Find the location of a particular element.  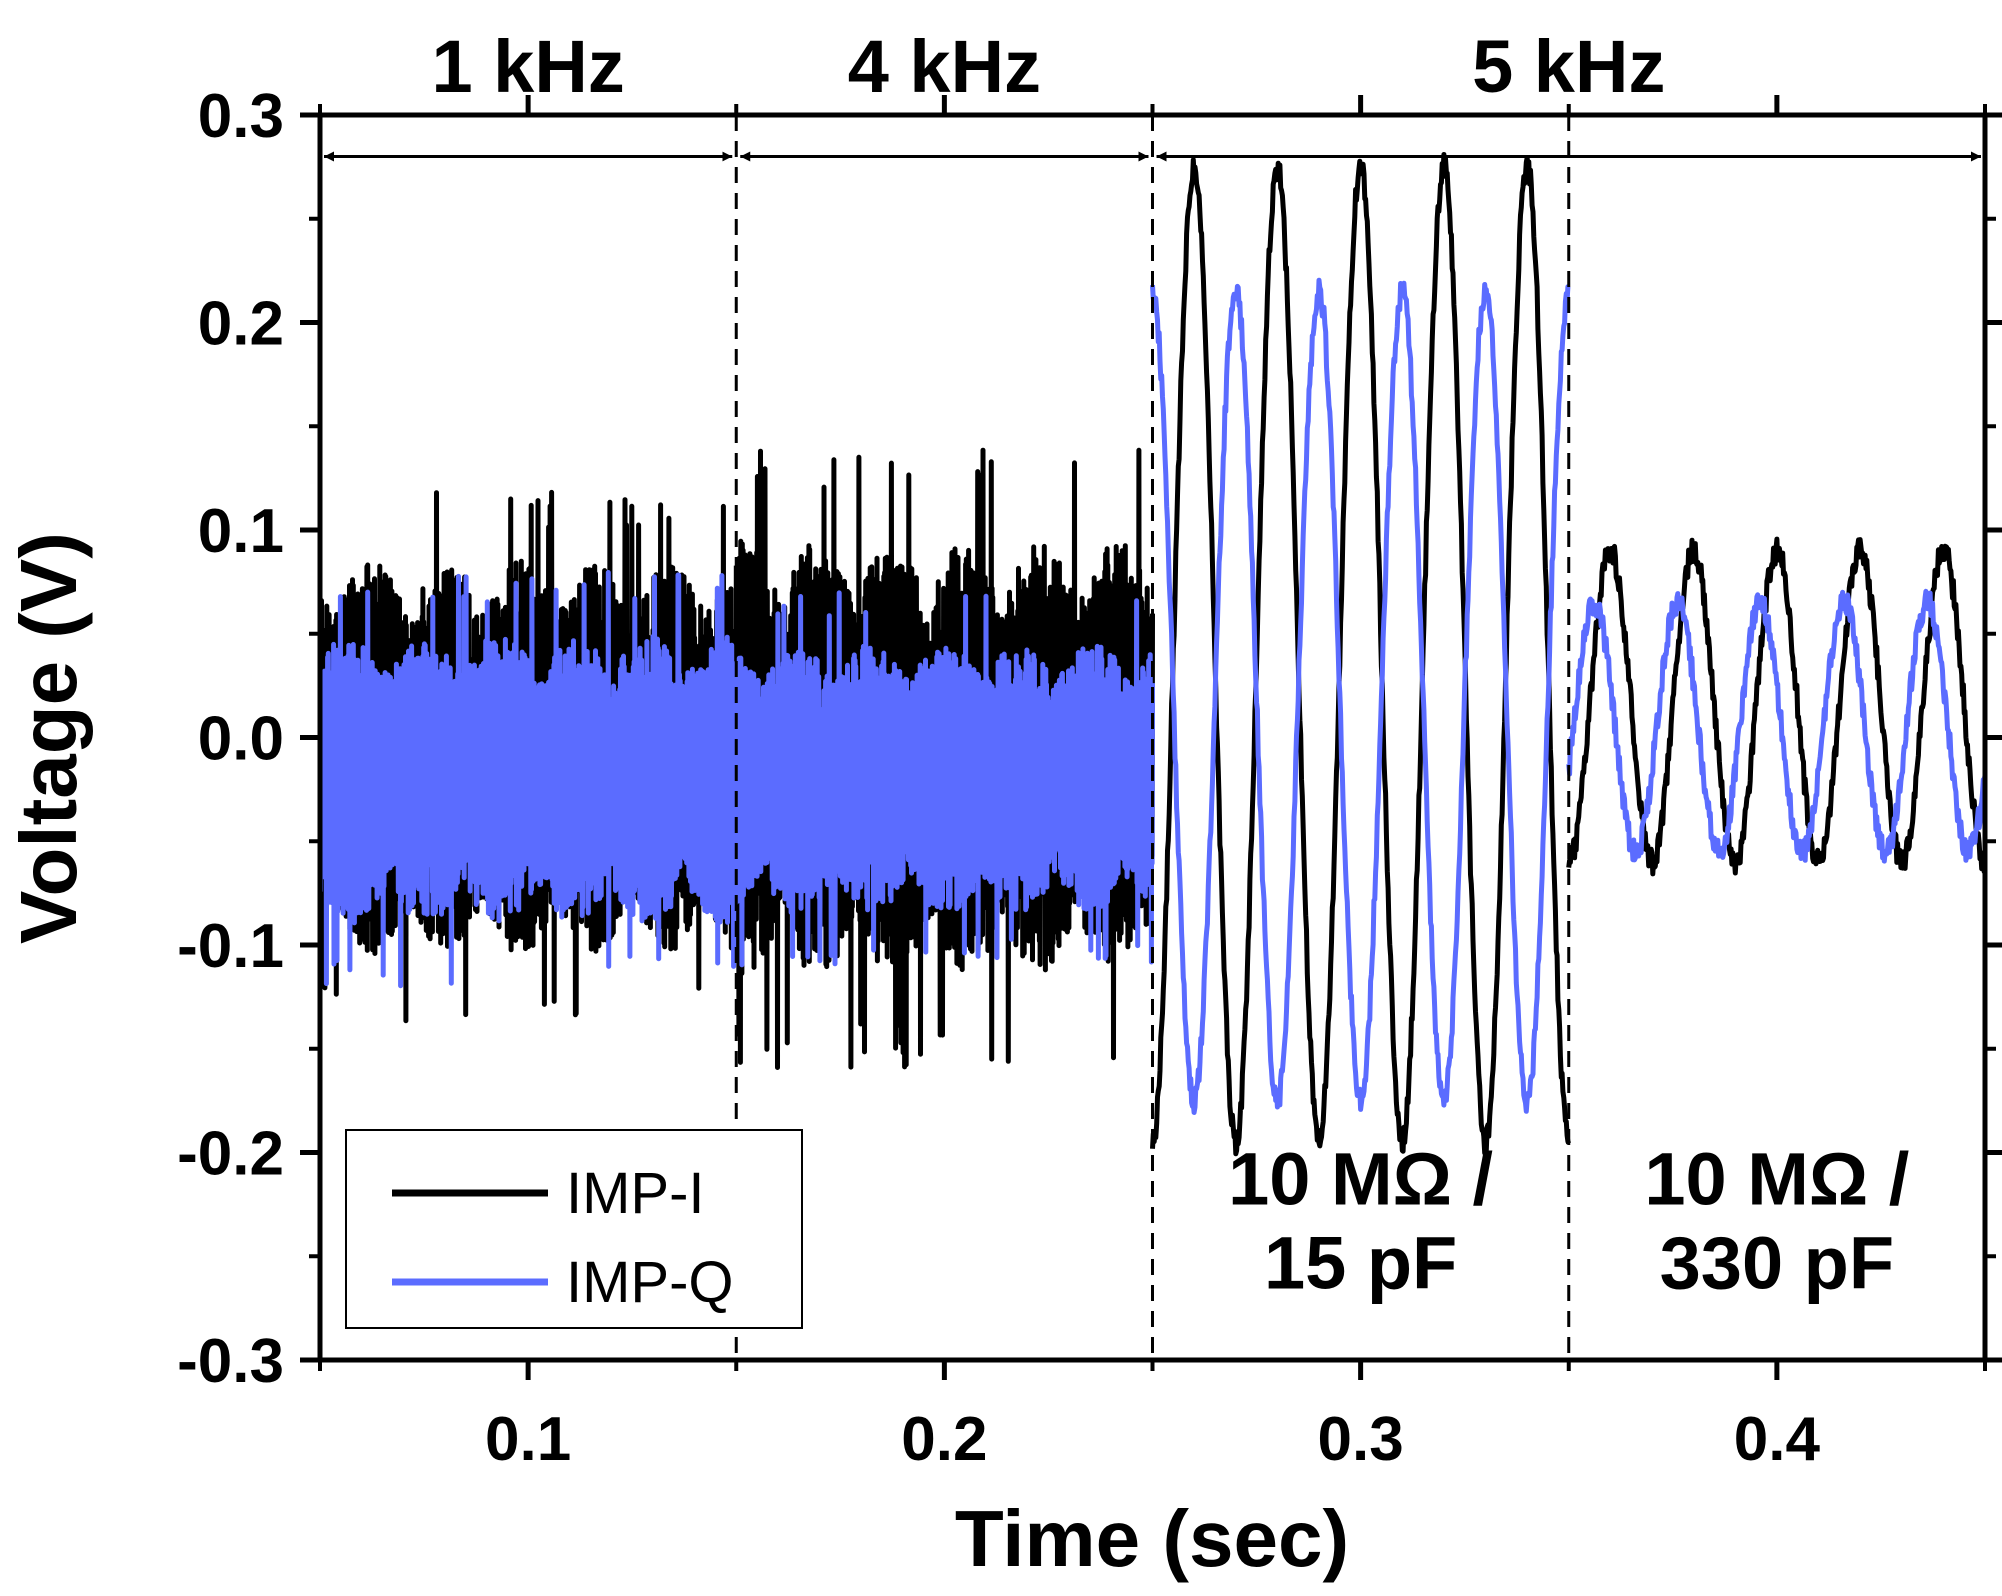

x-tick-label: 0.3 is located at coordinates (1361, 1439).